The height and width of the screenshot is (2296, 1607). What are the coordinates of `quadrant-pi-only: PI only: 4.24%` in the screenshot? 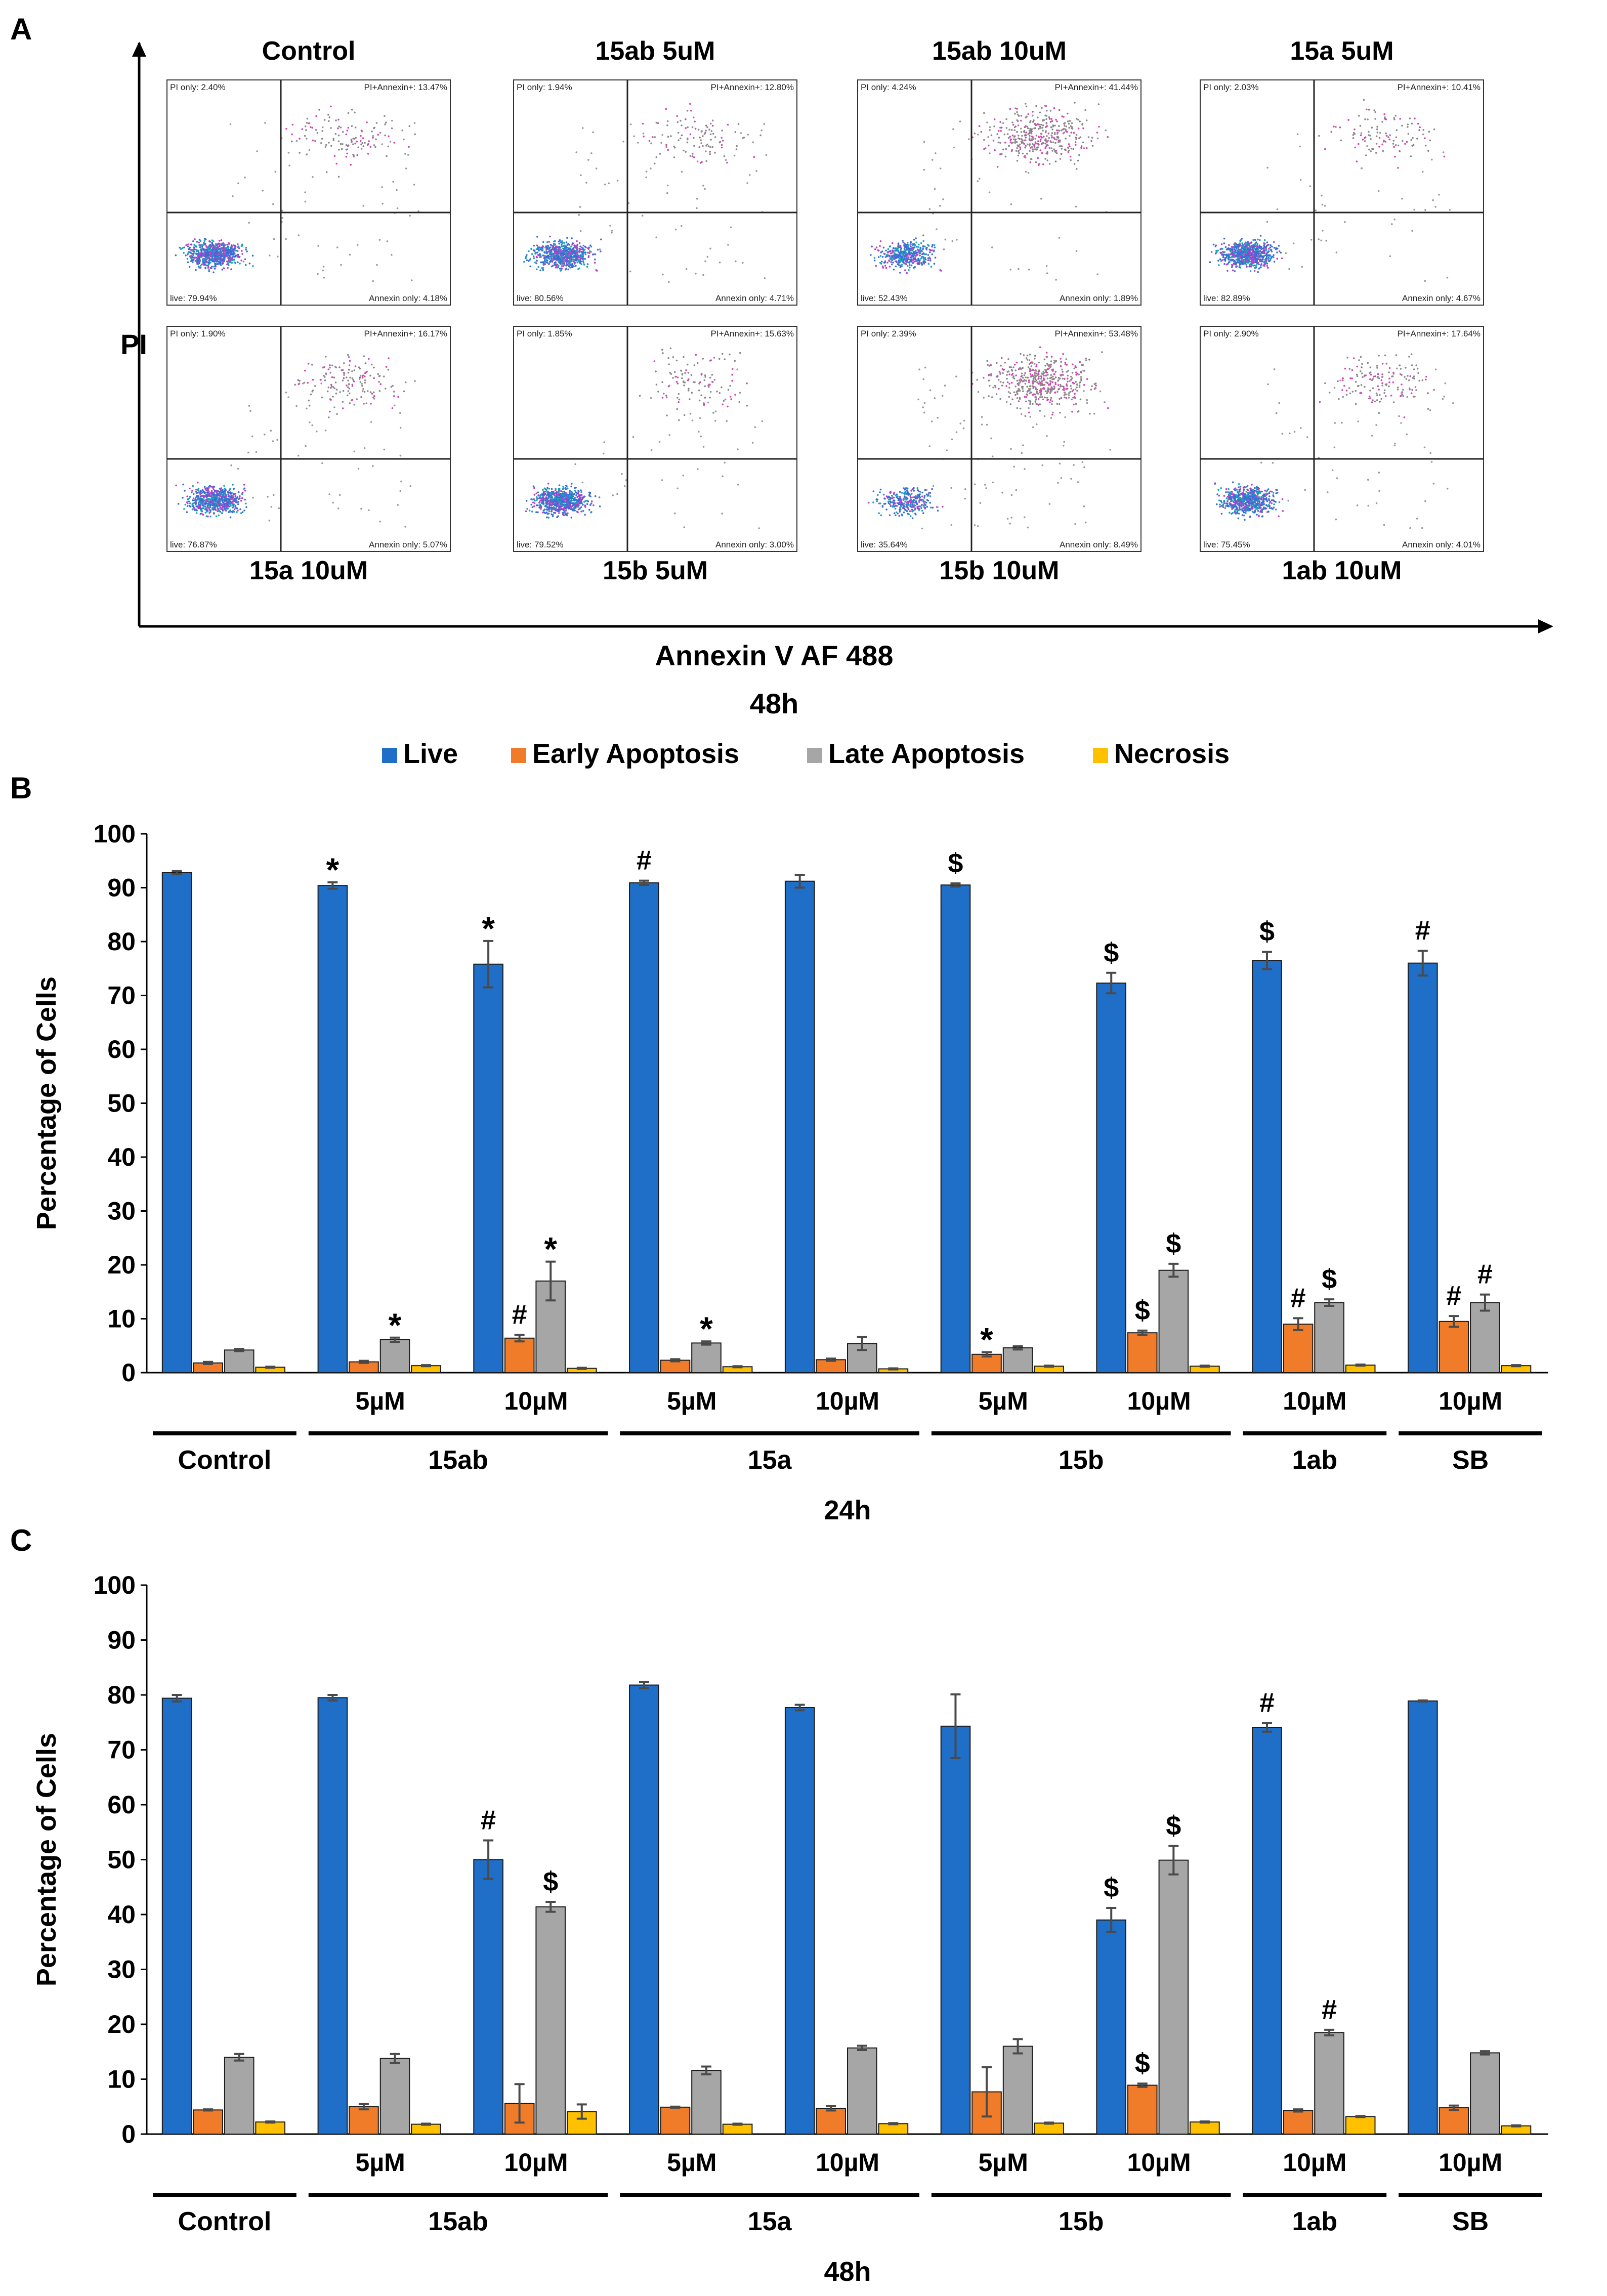 It's located at (888, 87).